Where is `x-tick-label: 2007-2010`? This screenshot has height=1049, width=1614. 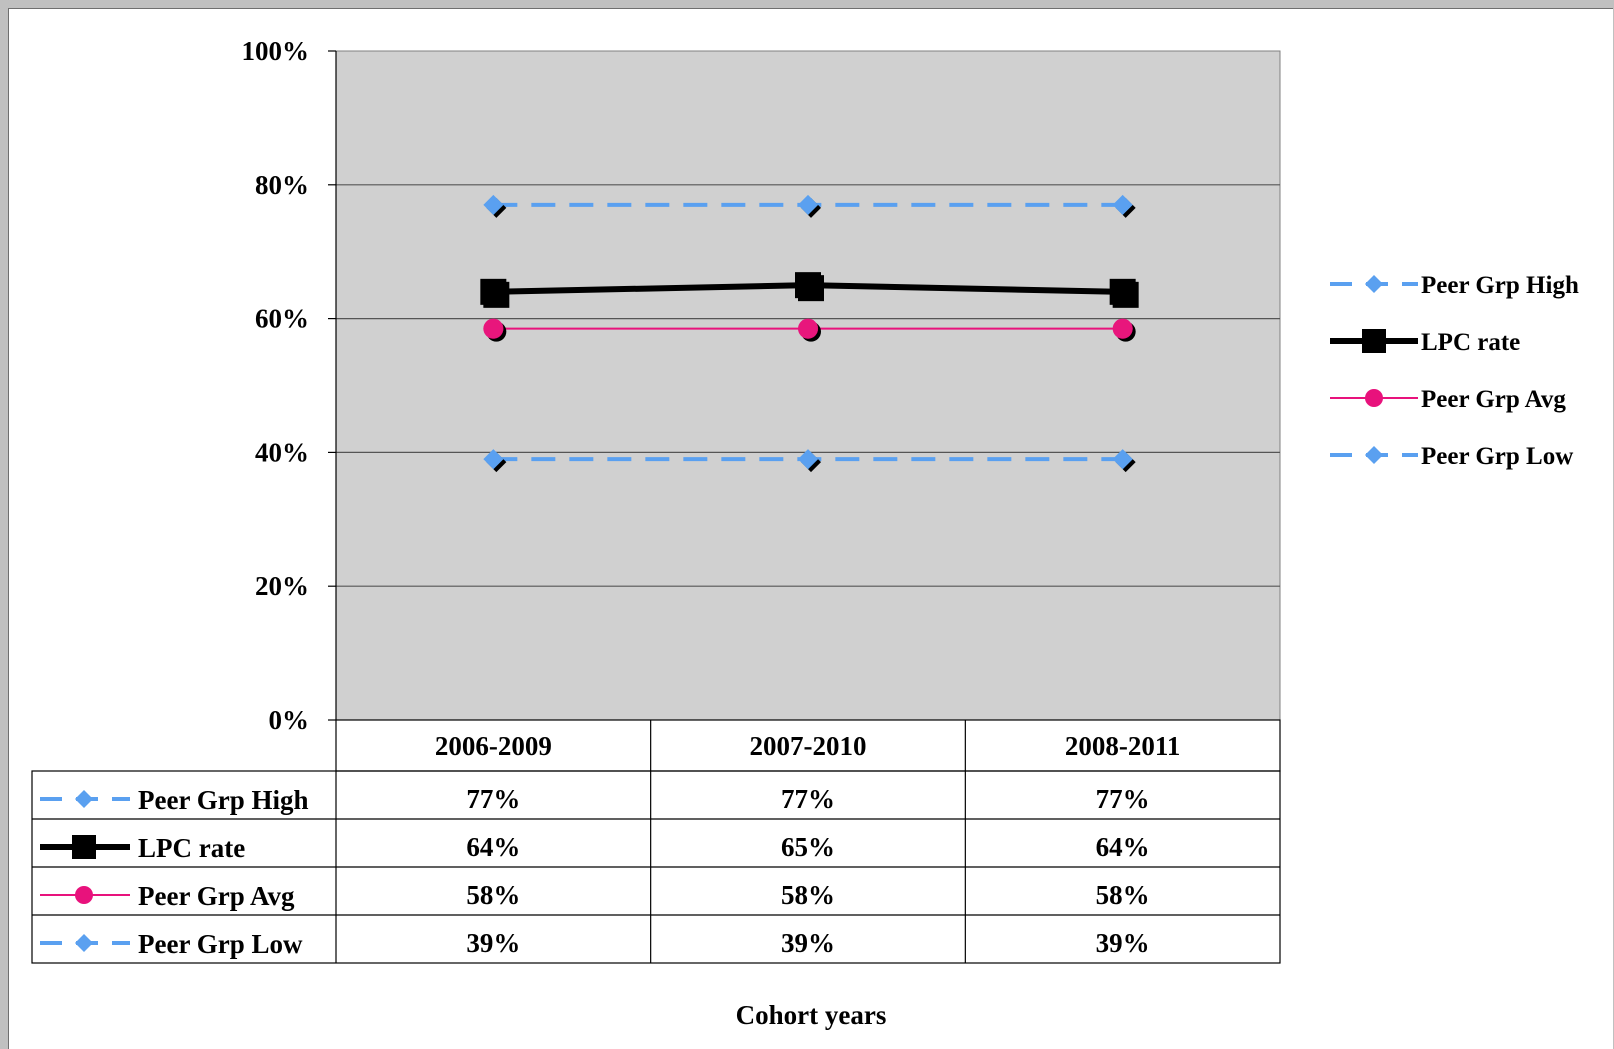 x-tick-label: 2007-2010 is located at coordinates (808, 746).